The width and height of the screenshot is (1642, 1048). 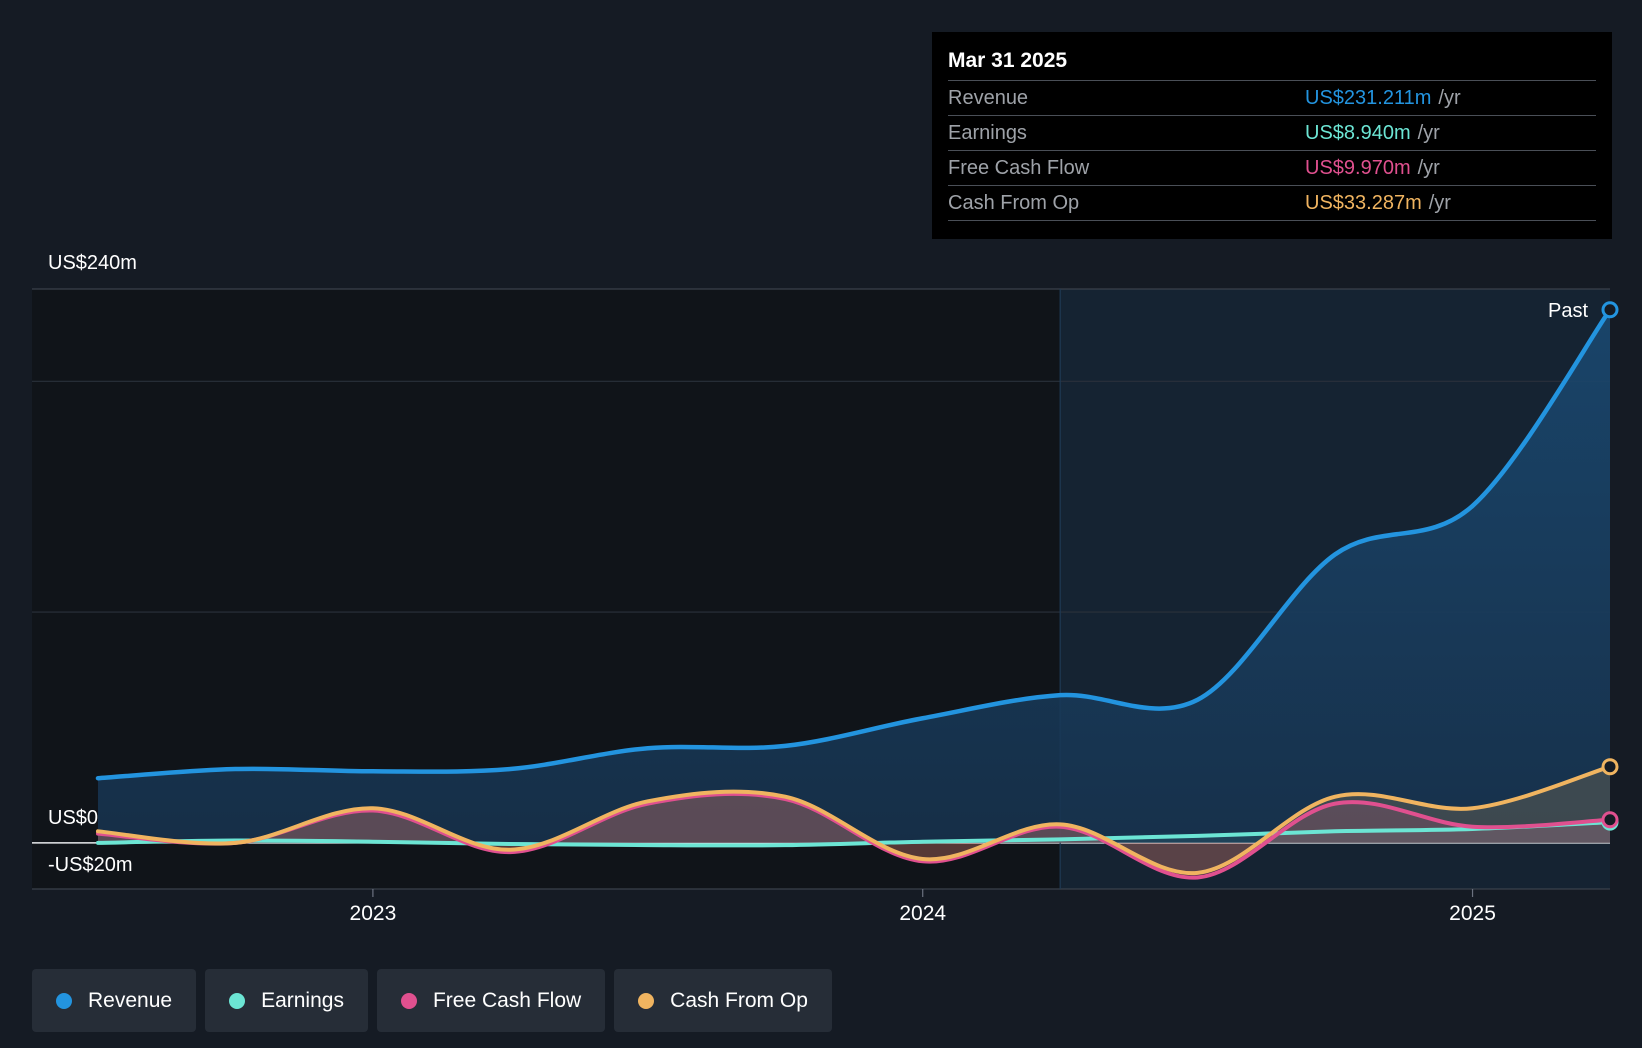 I want to click on legend-label: Earnings, so click(x=302, y=1000).